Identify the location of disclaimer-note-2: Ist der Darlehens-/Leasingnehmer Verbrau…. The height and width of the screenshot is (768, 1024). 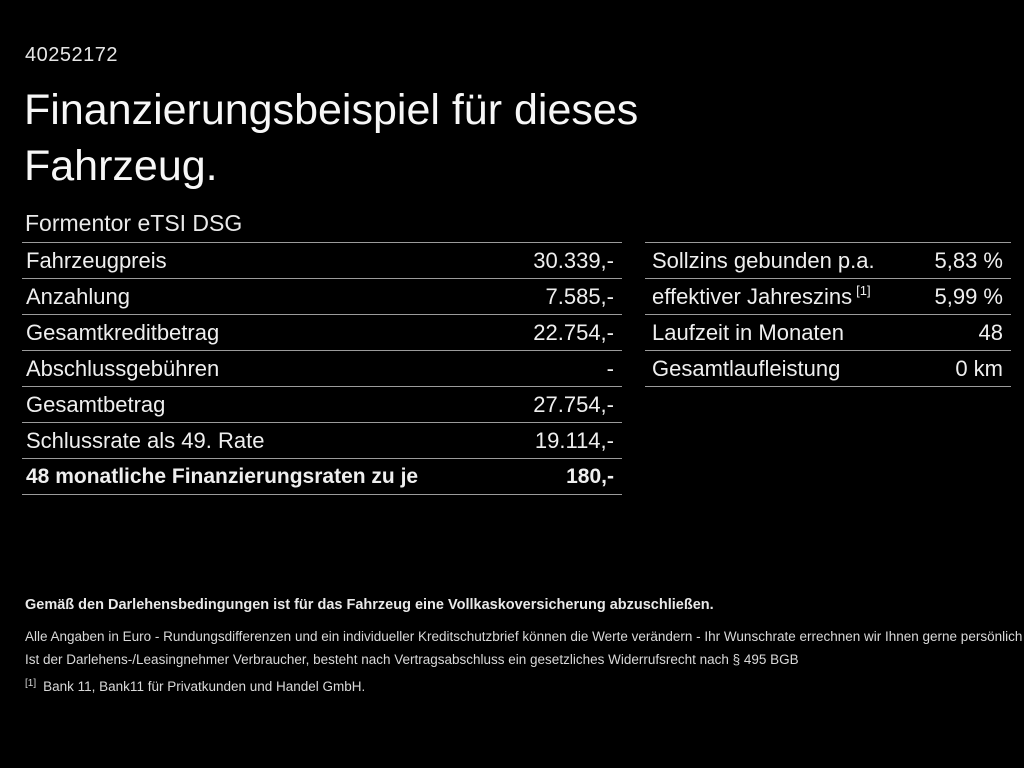
(412, 659).